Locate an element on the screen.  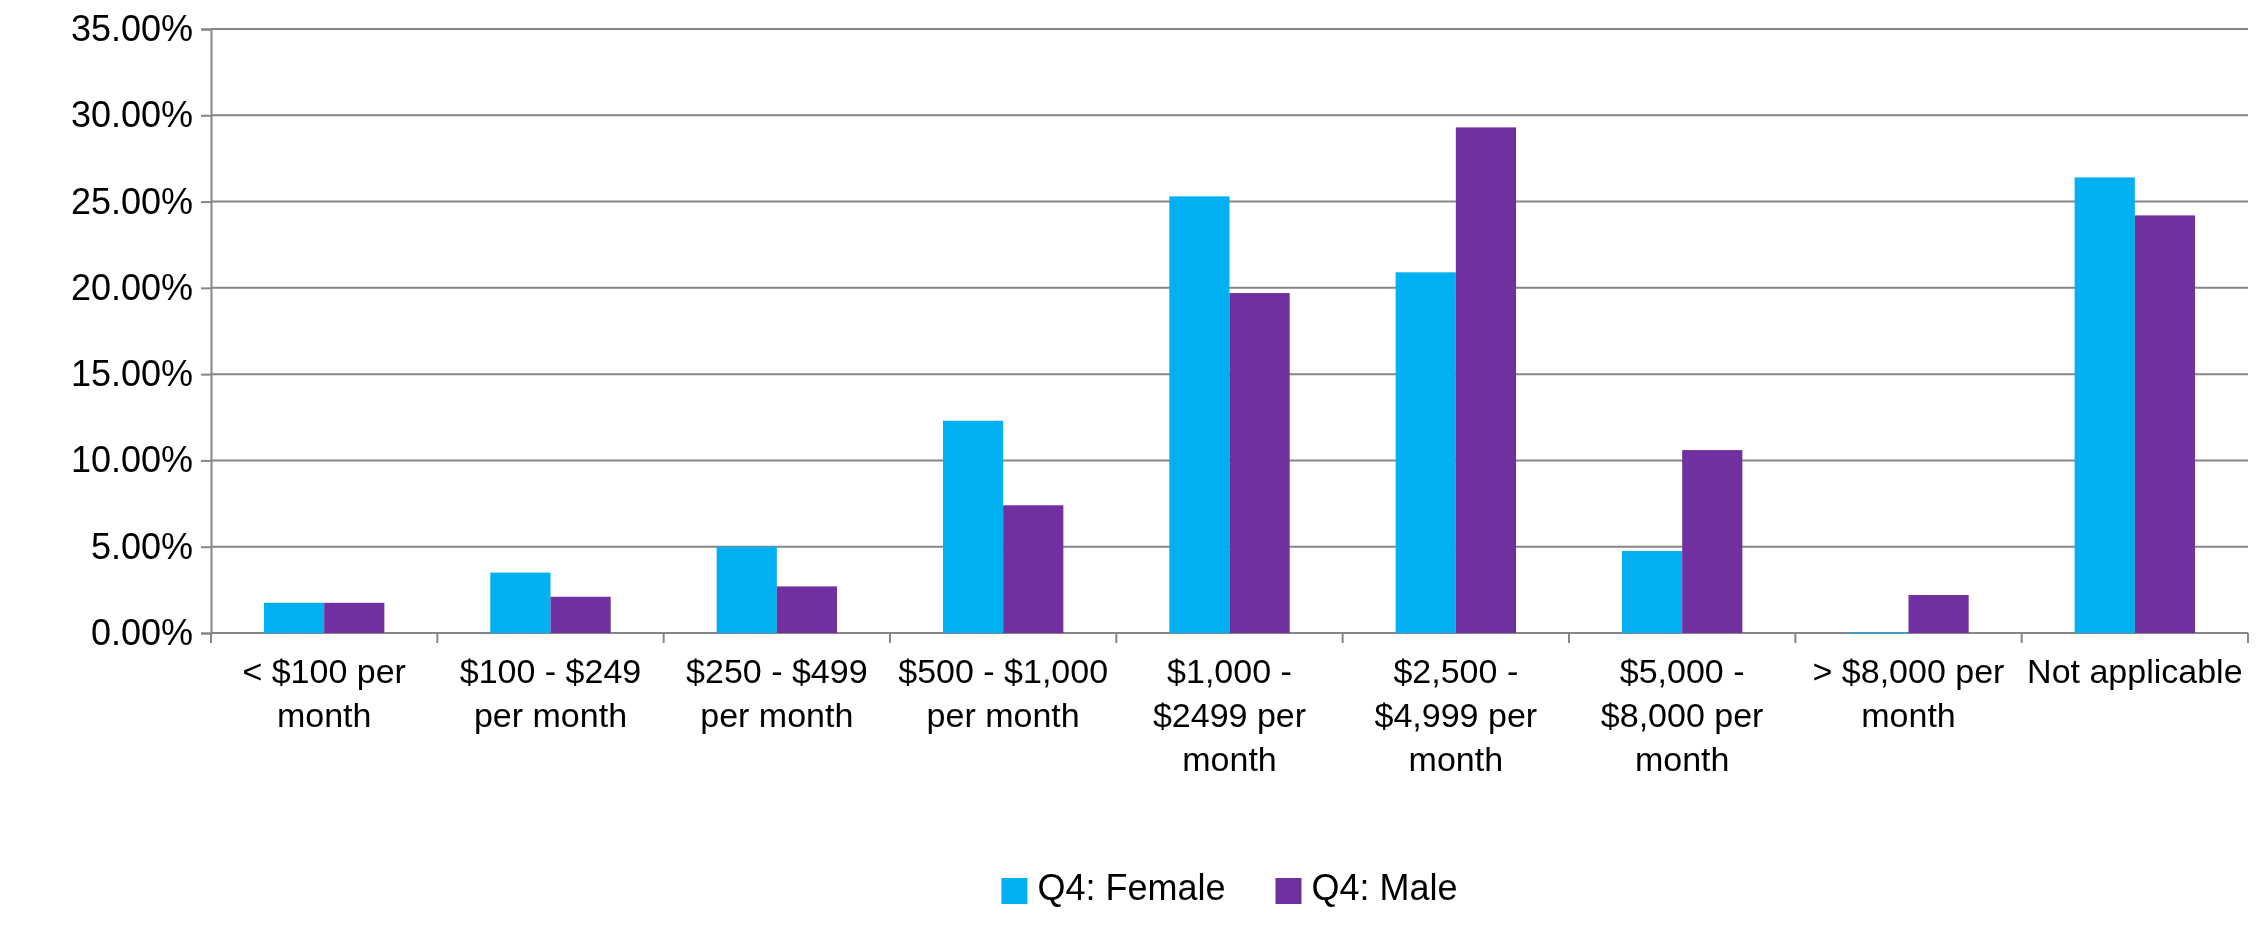
x-tick-label: $2,500 - $4,999 per month is located at coordinates (1456, 715).